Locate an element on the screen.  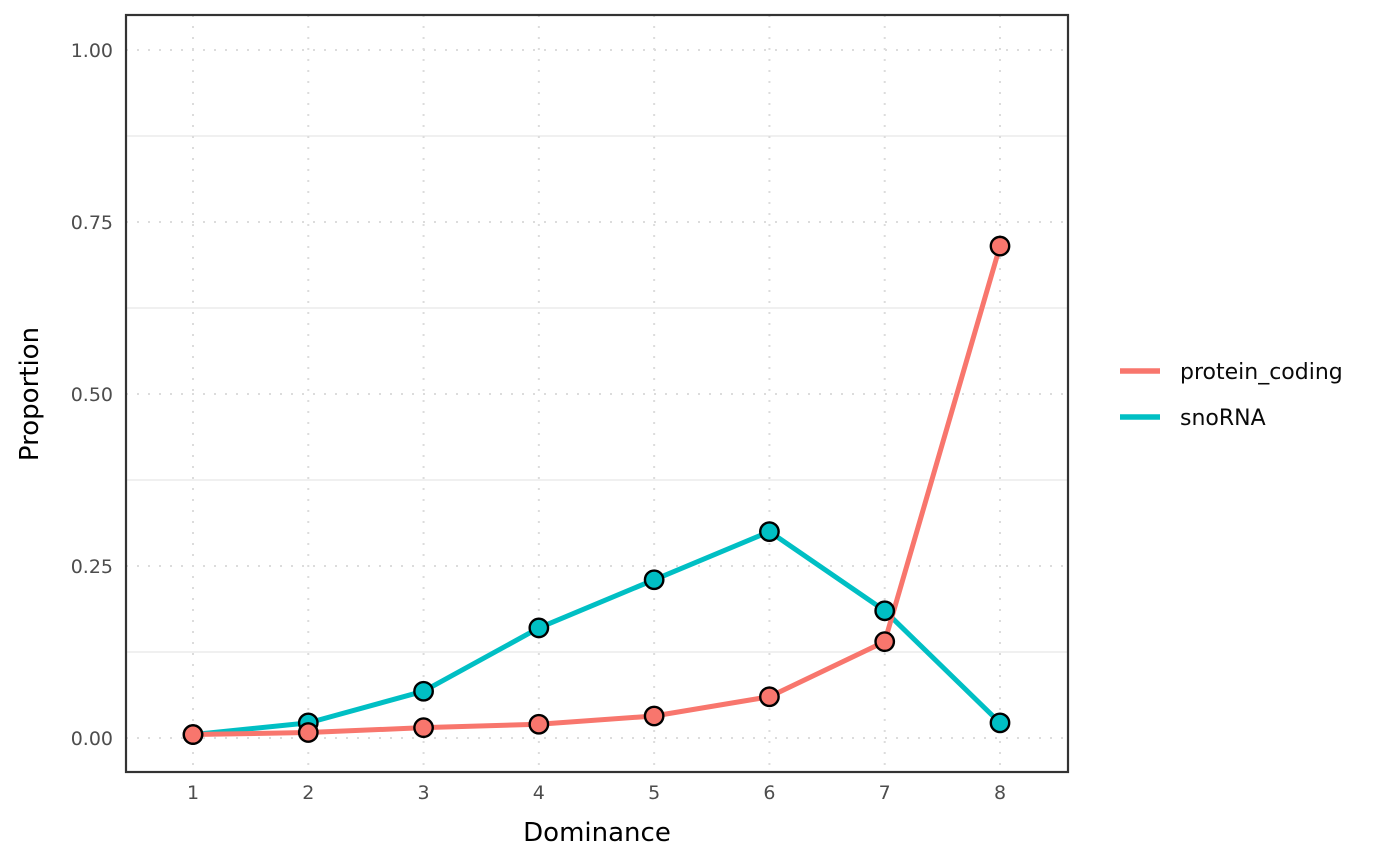
x-tick-label: 3 is located at coordinates (424, 793).